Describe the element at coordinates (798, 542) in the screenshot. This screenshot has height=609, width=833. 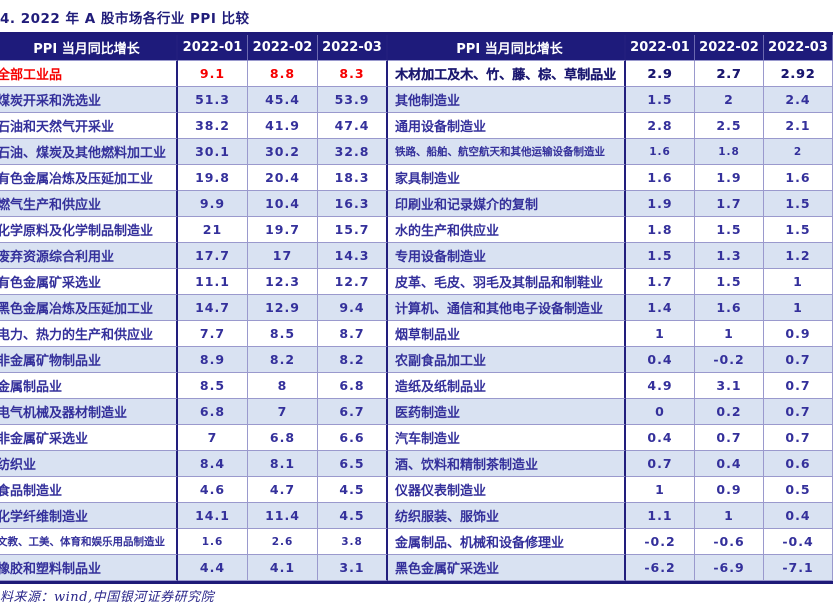
I see `right-value-2022-03: -0.4` at that location.